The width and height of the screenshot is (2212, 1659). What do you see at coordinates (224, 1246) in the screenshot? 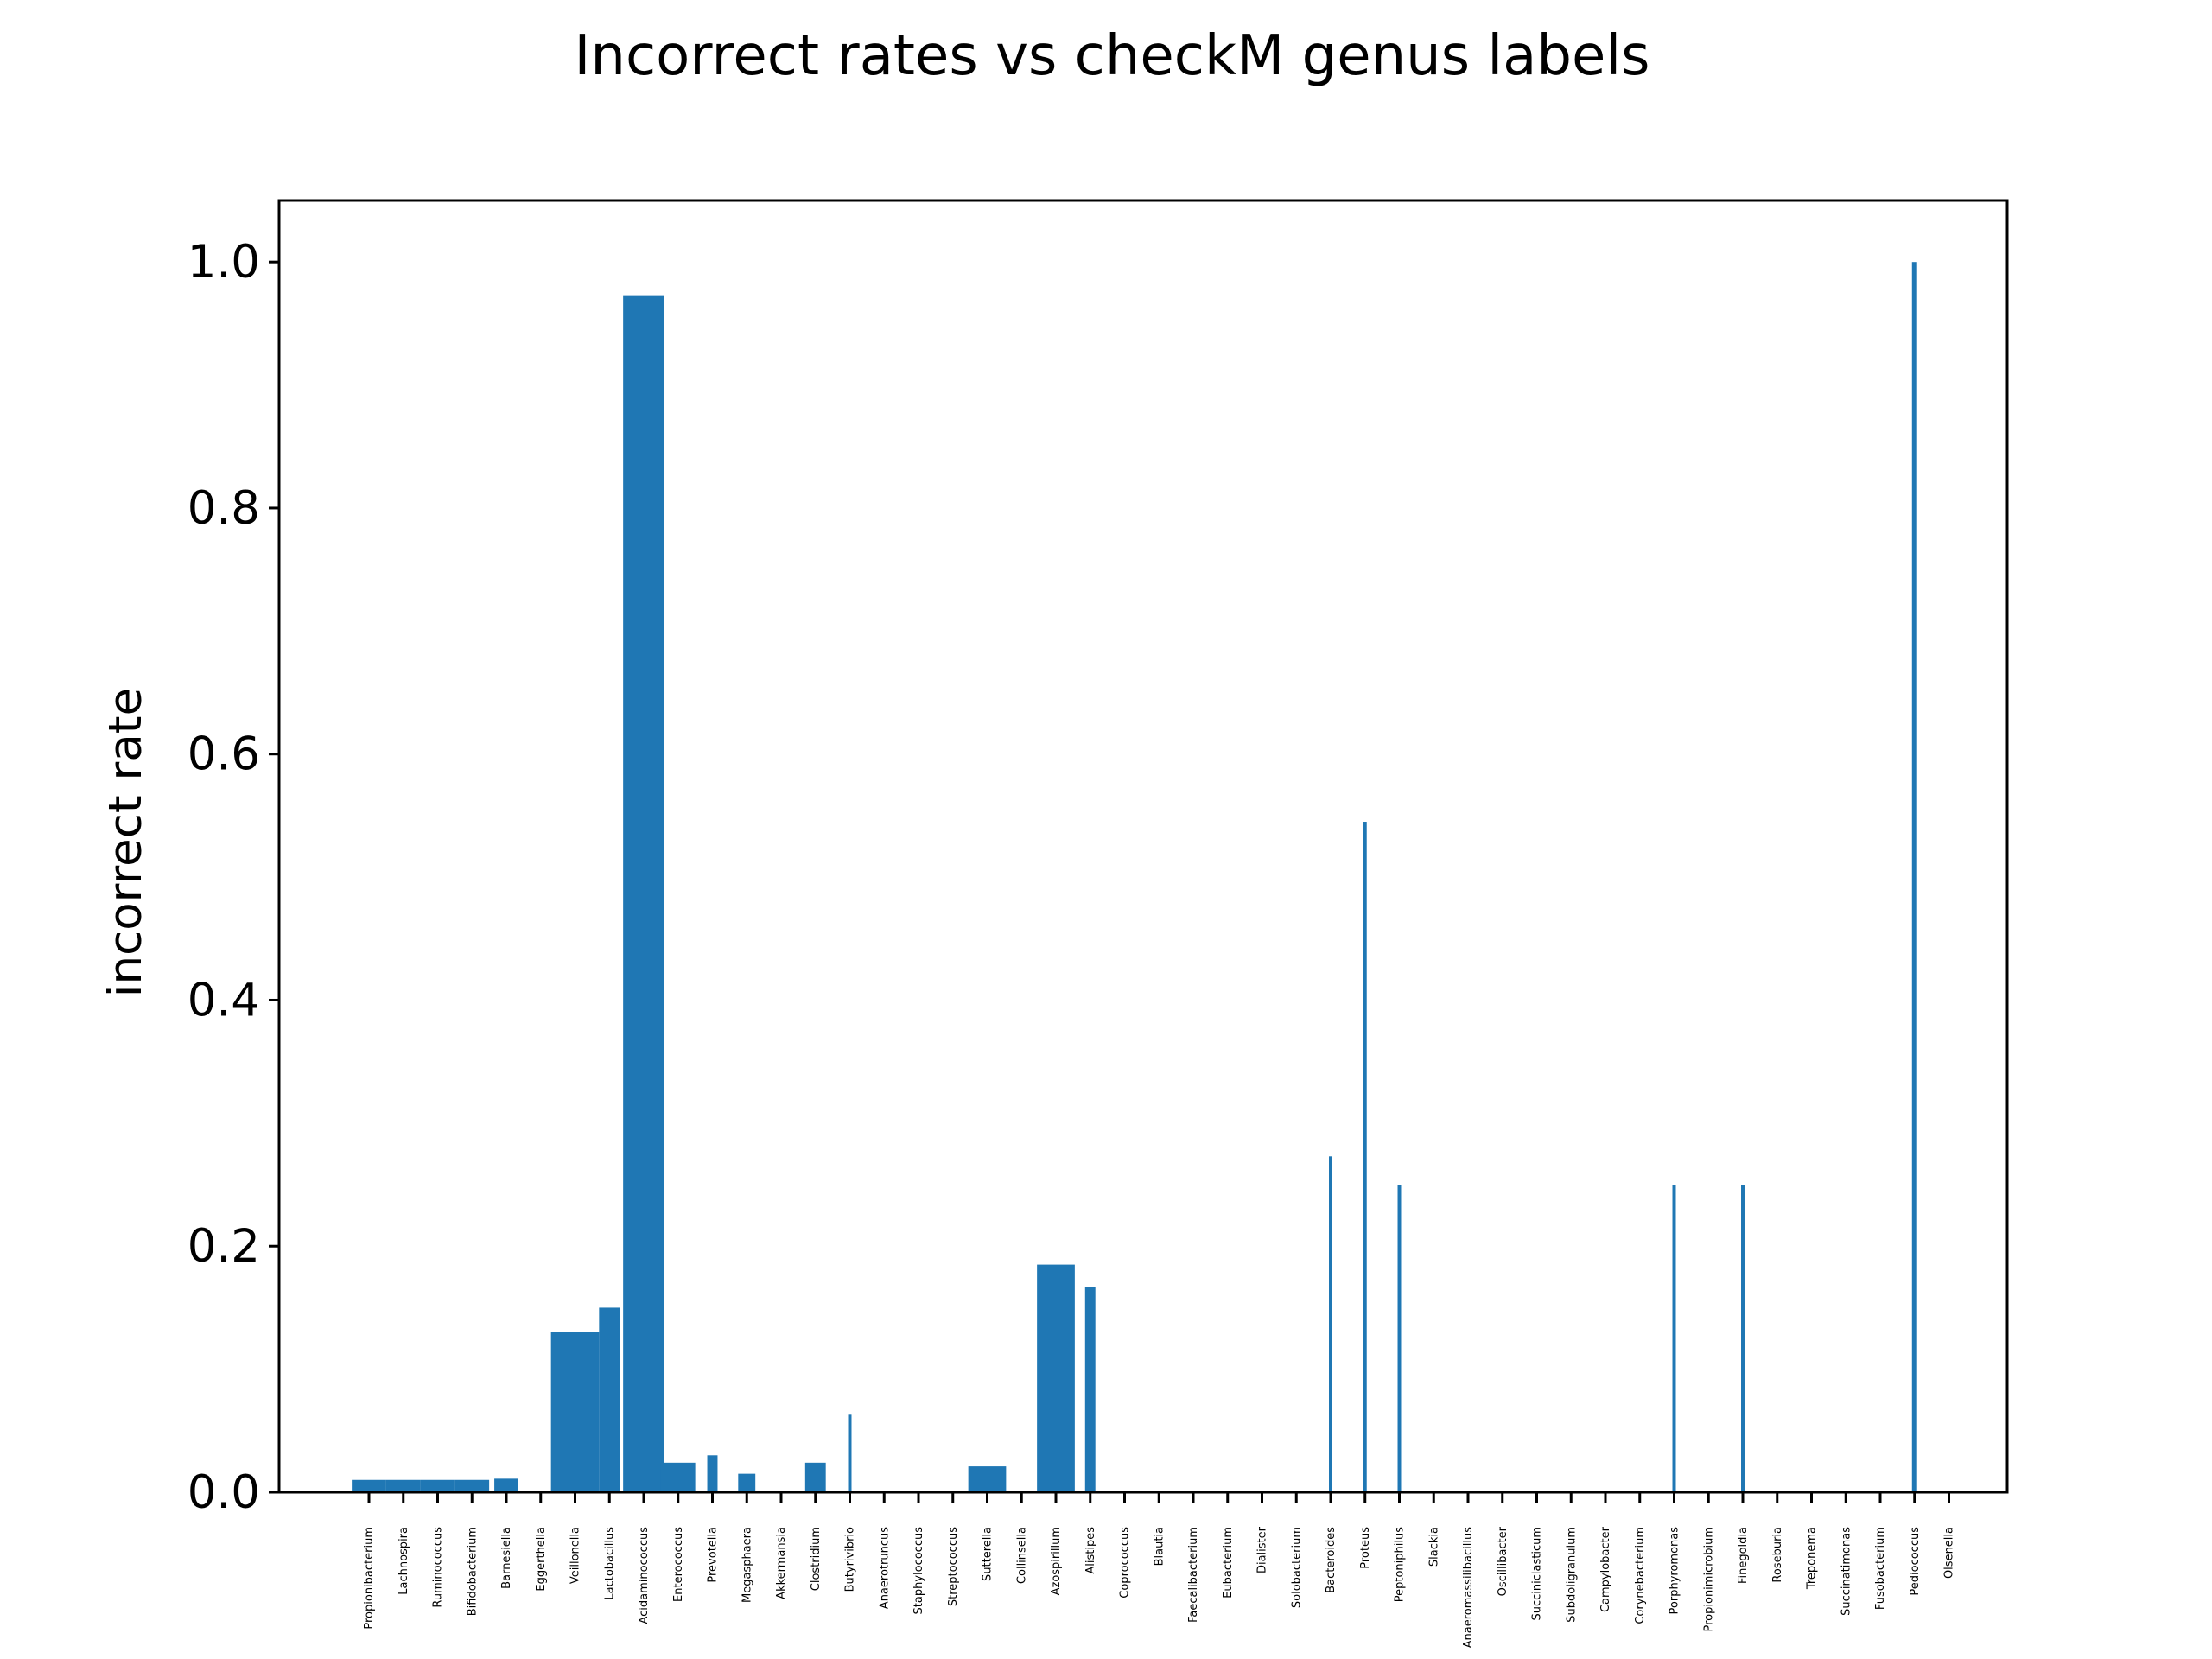
I see `y-tick-label: 0.2` at bounding box center [224, 1246].